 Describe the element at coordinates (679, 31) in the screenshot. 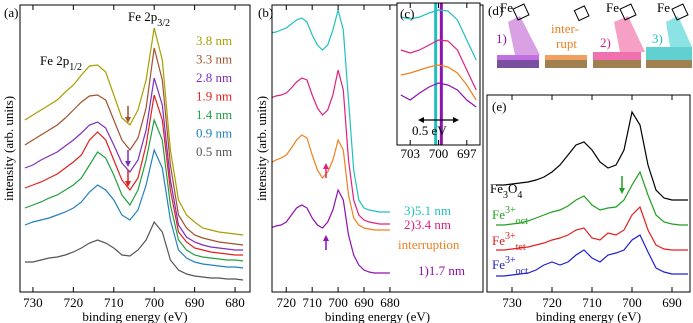

I see `beam` at that location.